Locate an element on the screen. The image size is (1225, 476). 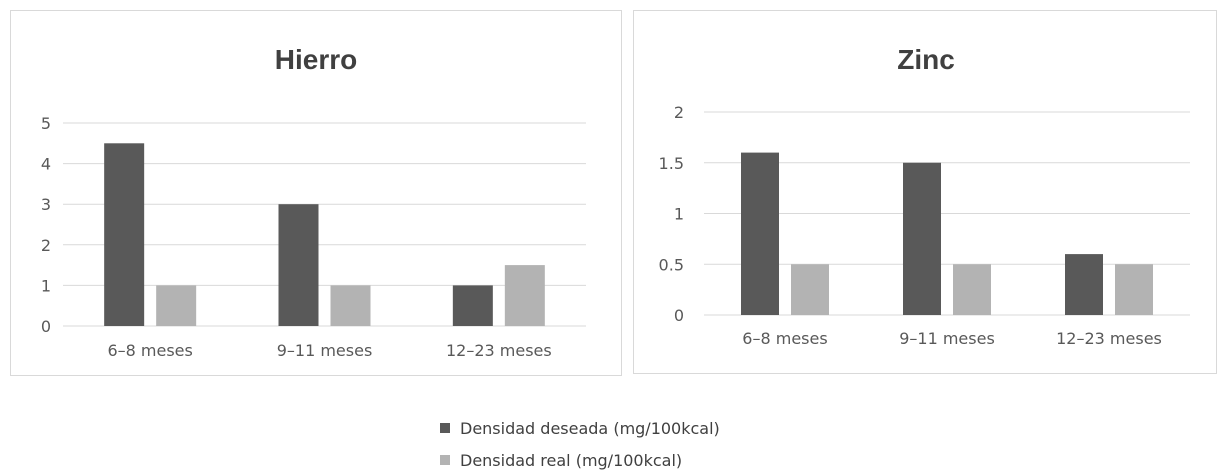
chart-title: Hierro is located at coordinates (316, 59).